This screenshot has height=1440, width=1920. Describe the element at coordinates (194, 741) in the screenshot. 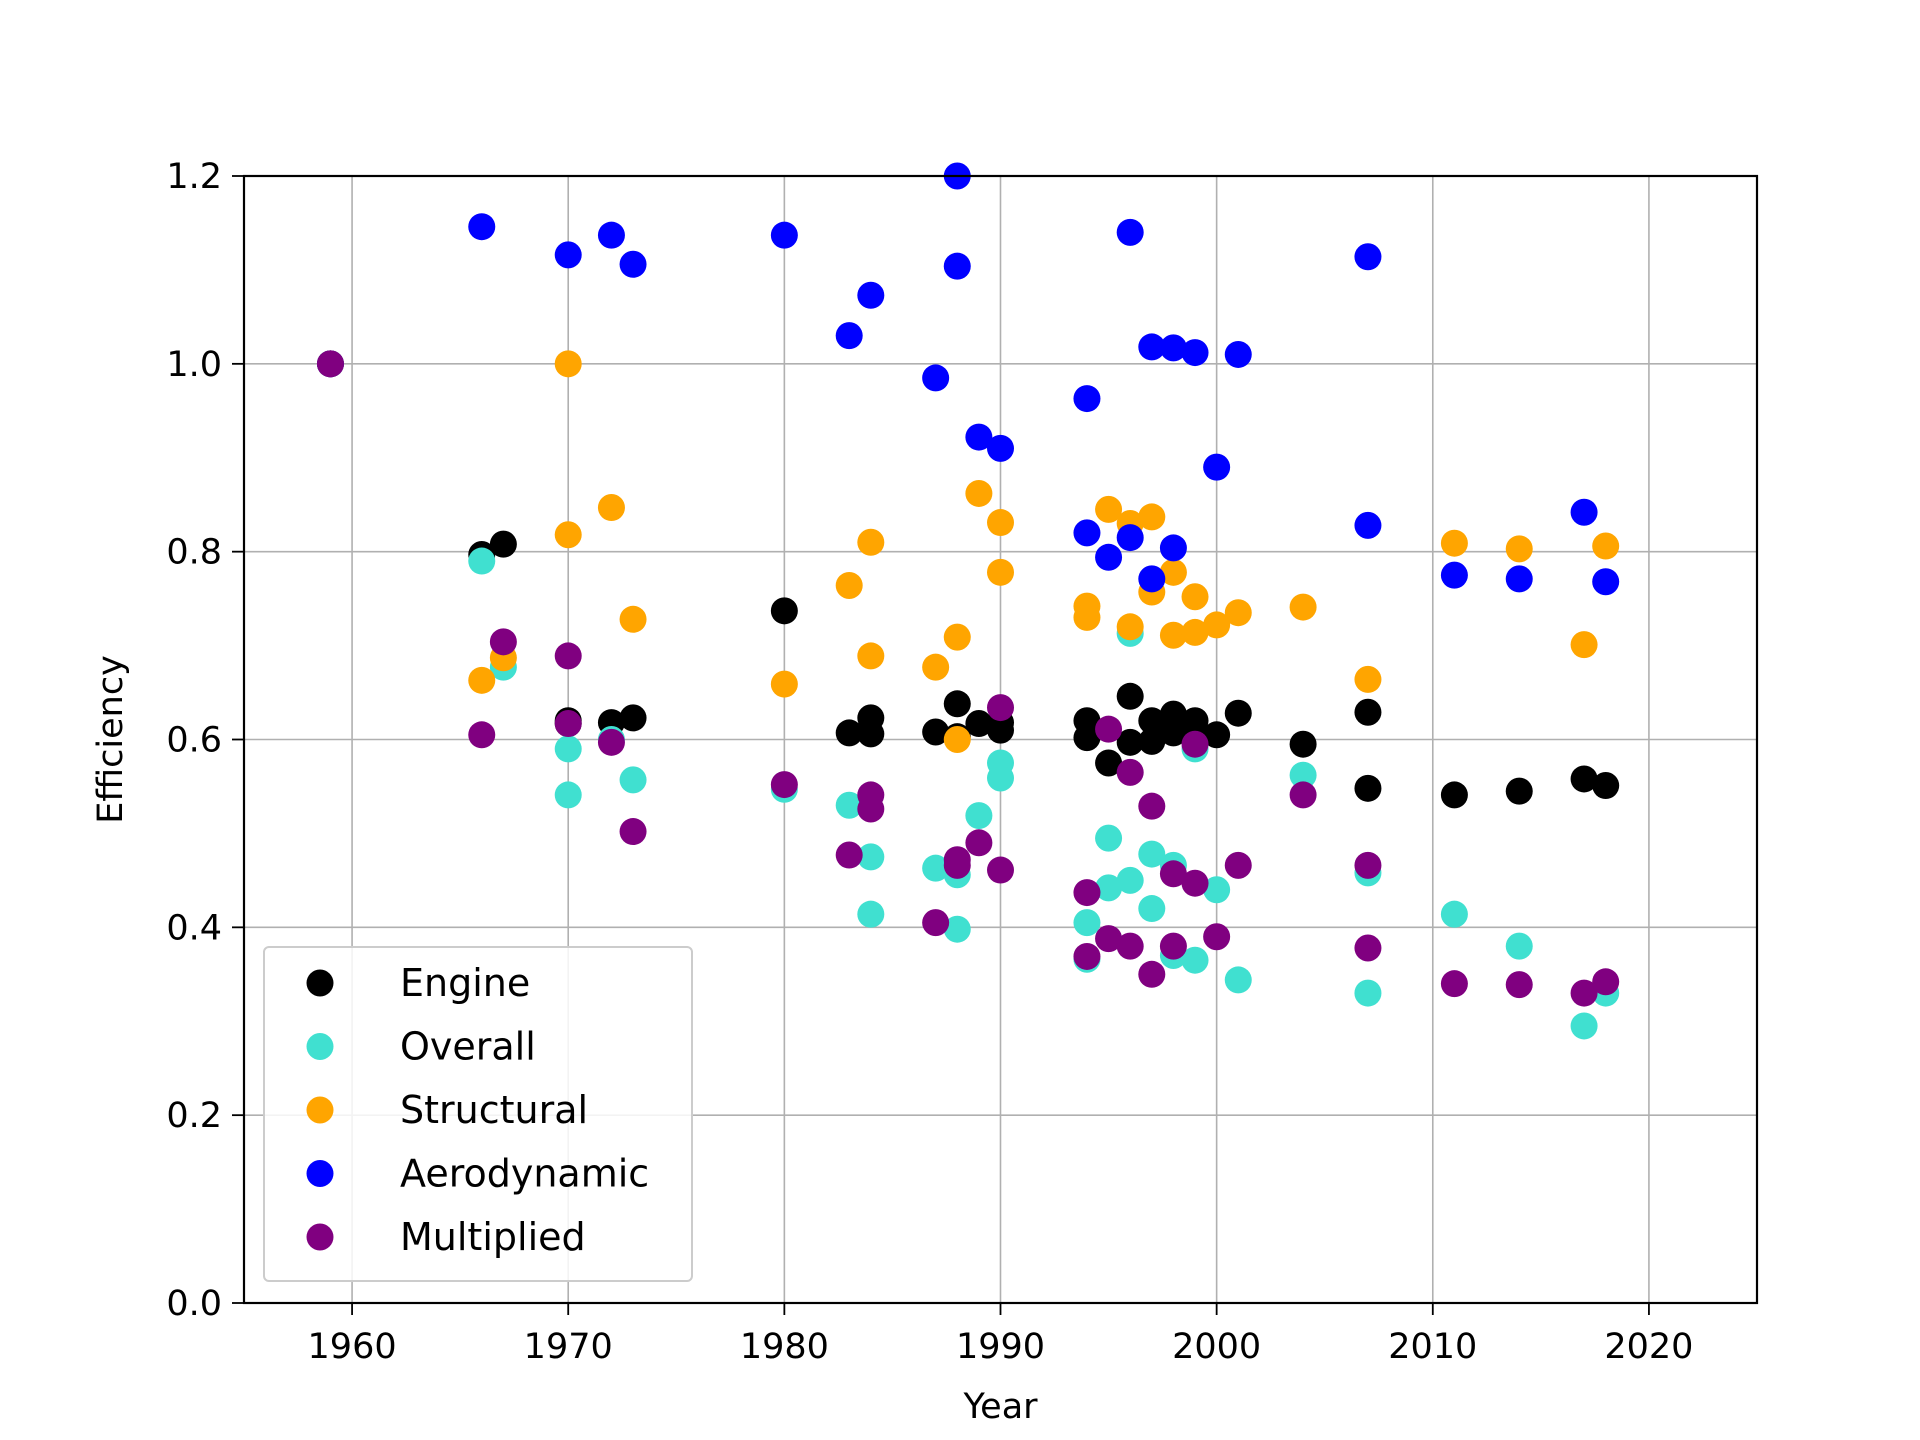

I see `y-tick-label: 0.6` at that location.